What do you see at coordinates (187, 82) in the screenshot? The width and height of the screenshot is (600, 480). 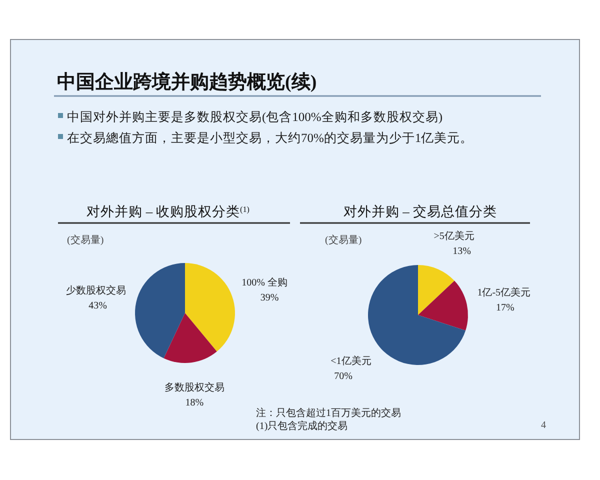 I see `text: 中国企业跨境并购趋势概览(续)` at bounding box center [187, 82].